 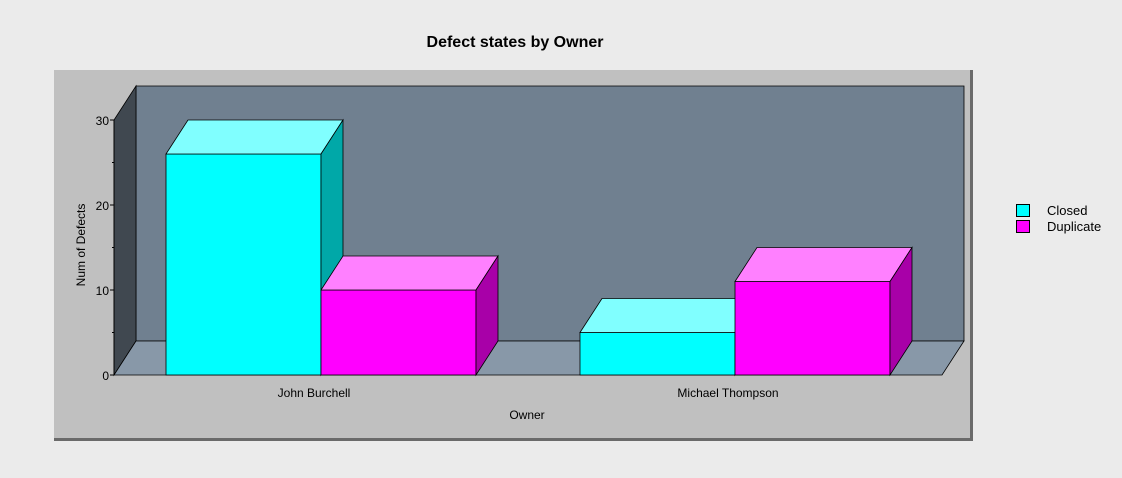 What do you see at coordinates (81, 245) in the screenshot?
I see `y-axis-label: Num of Defects` at bounding box center [81, 245].